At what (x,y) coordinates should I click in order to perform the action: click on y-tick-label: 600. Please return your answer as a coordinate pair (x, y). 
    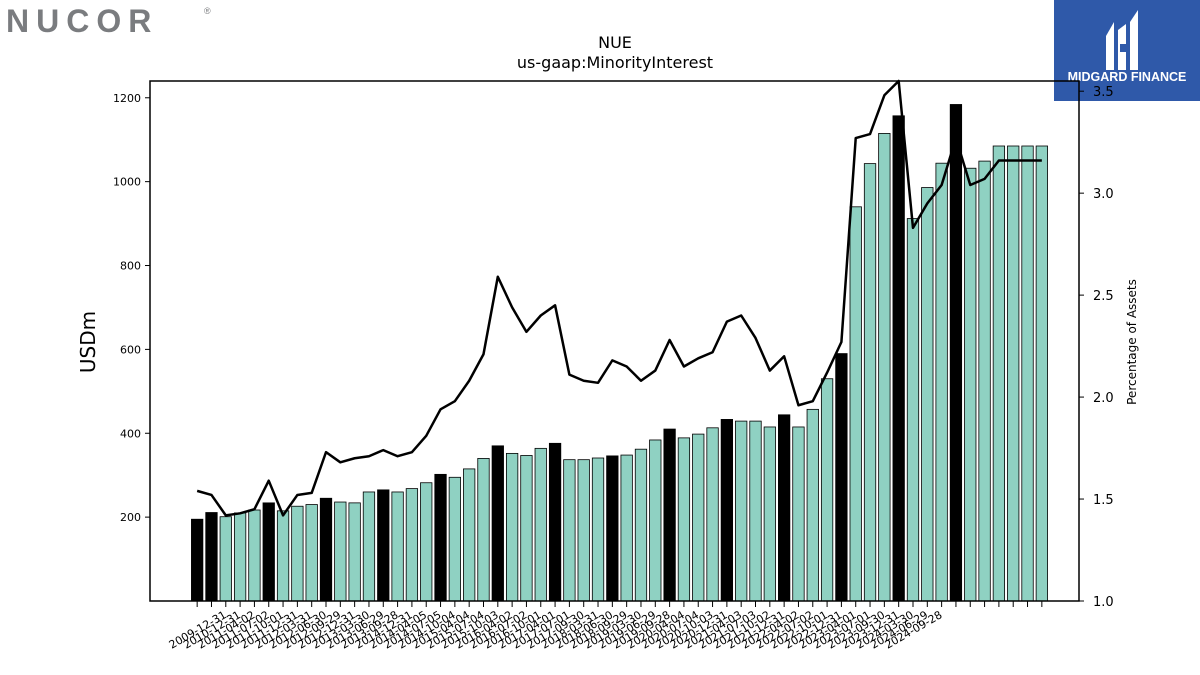
    Looking at the image, I should click on (130, 349).